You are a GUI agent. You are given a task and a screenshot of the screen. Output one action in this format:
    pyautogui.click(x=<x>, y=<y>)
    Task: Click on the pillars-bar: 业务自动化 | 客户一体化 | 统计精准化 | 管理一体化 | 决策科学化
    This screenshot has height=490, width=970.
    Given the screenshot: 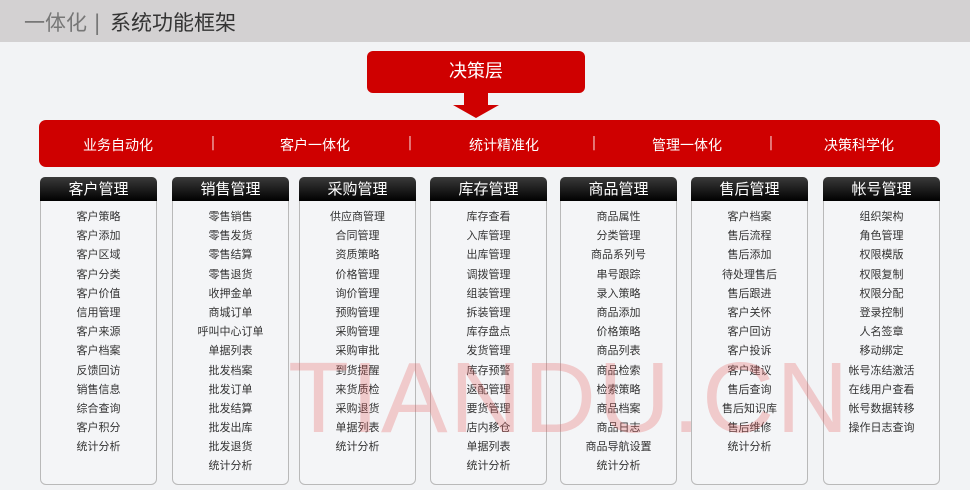 What is the action you would take?
    pyautogui.click(x=489, y=143)
    